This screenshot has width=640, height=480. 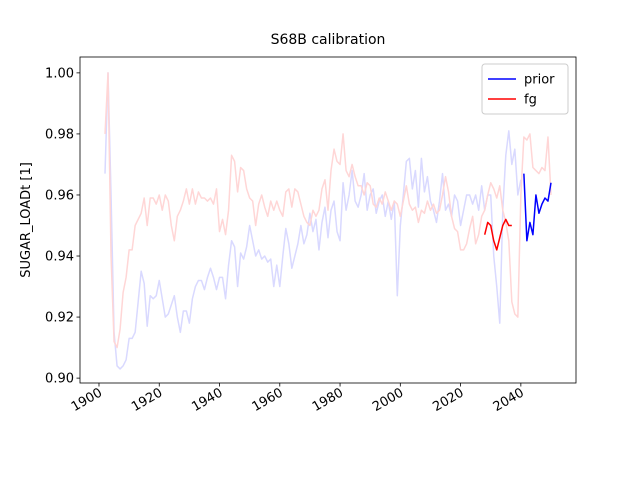 What do you see at coordinates (328, 40) in the screenshot?
I see `chart-title: S68B calibration` at bounding box center [328, 40].